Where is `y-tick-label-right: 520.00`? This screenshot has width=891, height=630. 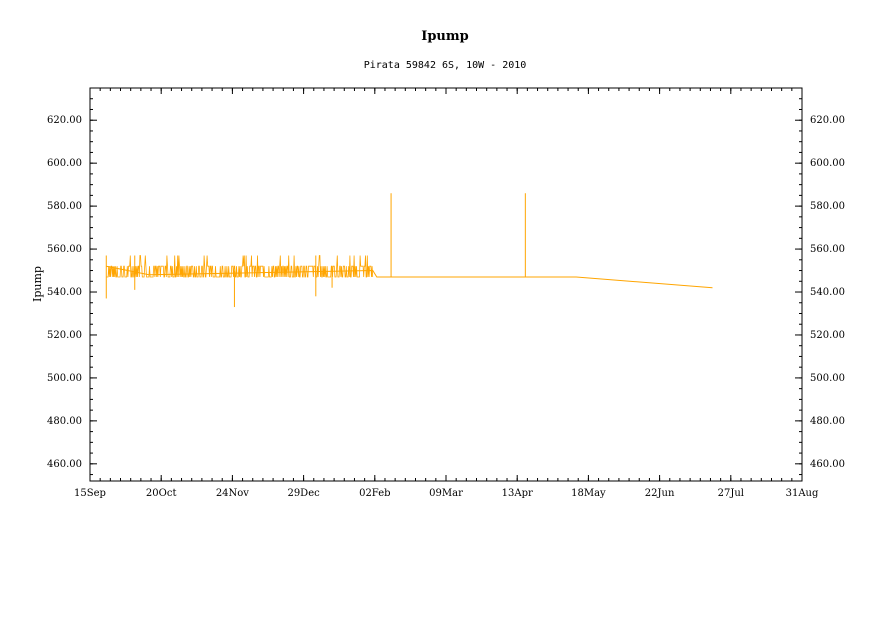
y-tick-label-right: 520.00 is located at coordinates (827, 335).